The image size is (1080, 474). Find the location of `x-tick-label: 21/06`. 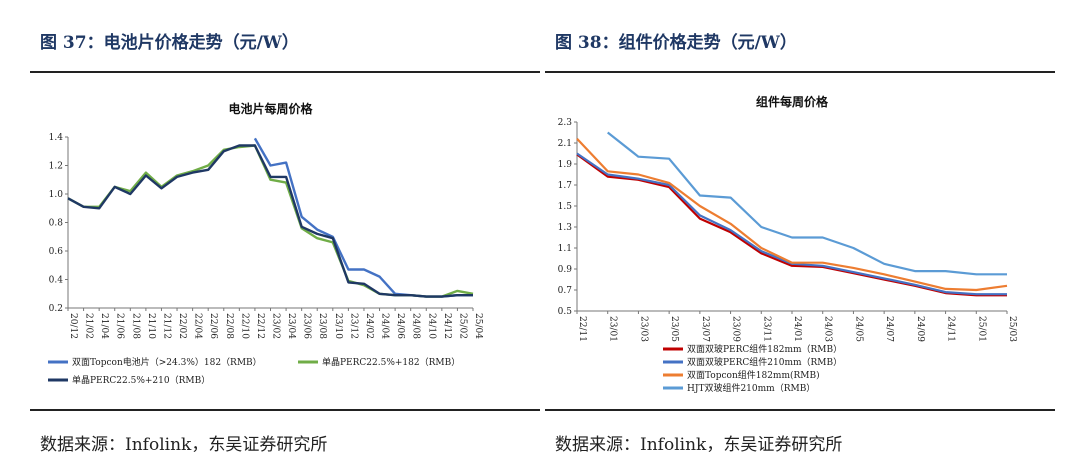

x-tick-label: 21/06 is located at coordinates (120, 326).